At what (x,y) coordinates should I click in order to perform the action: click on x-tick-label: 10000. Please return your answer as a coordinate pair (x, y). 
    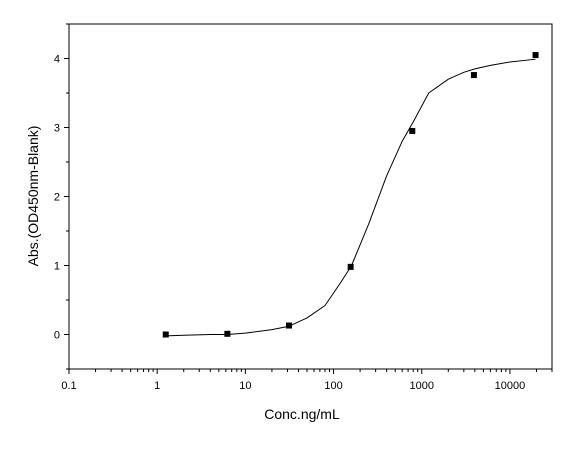
    Looking at the image, I should click on (510, 386).